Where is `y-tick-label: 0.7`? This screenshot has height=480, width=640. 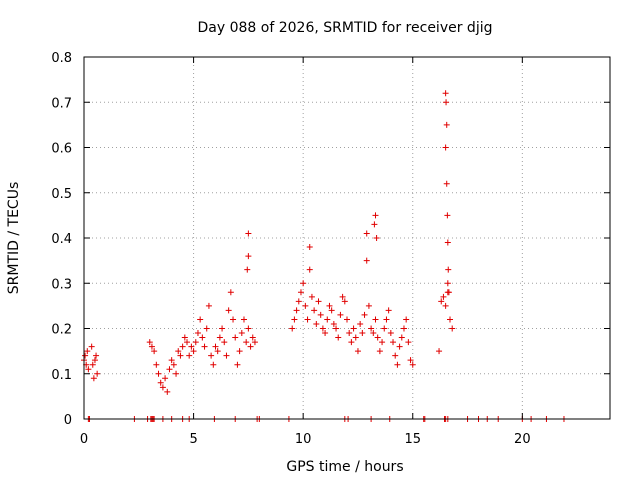
y-tick-label: 0.7 is located at coordinates (61, 103).